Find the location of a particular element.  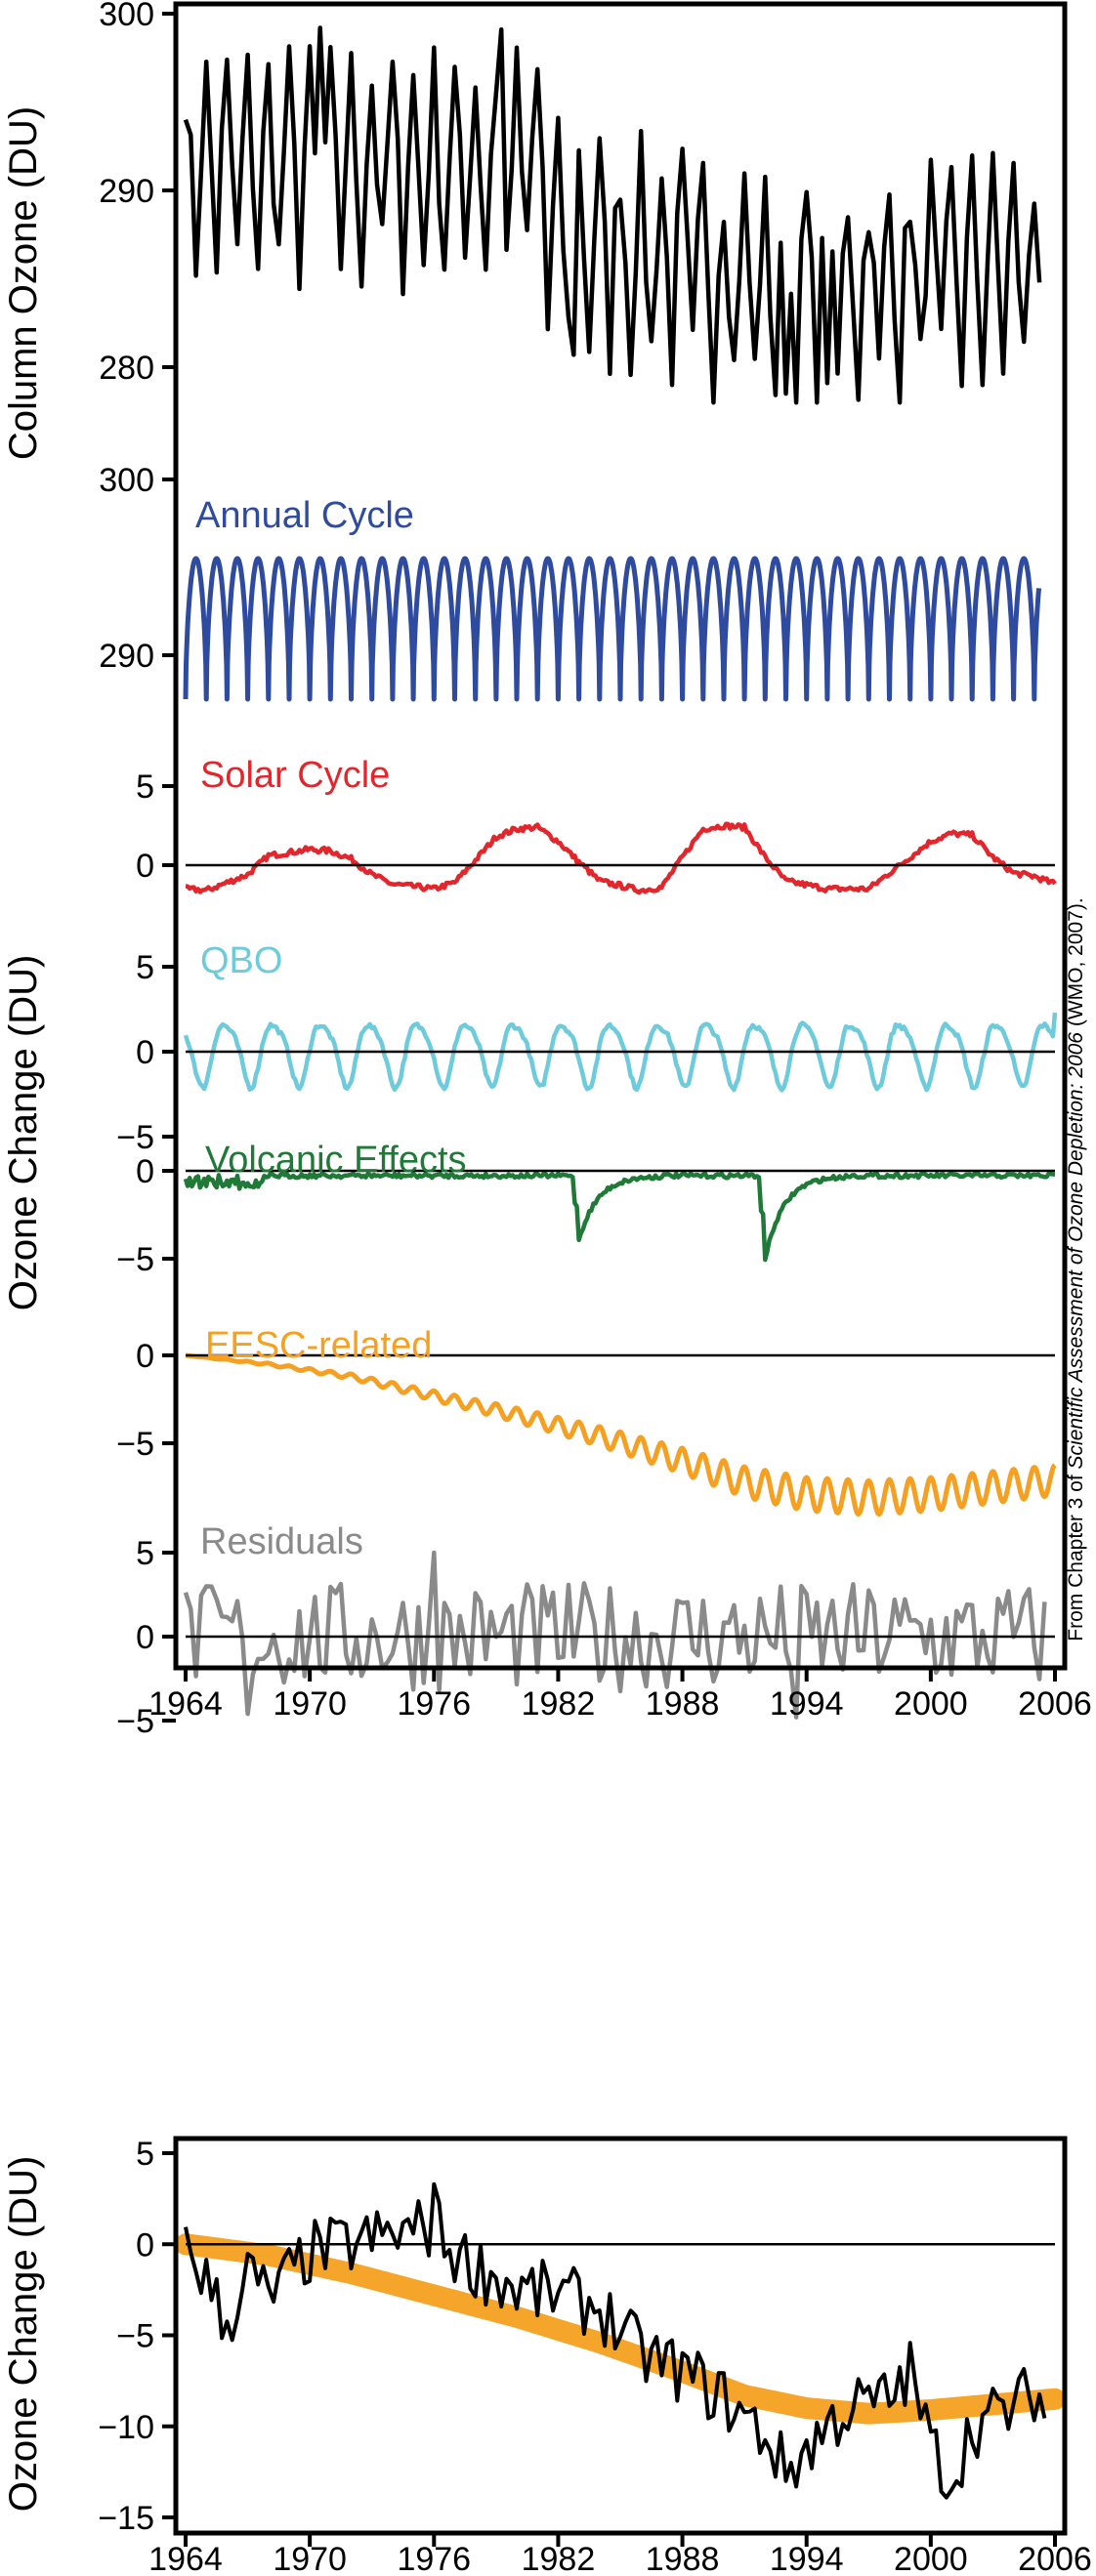

bottom-ozone-change-axis-title: Ozone Change (DU) is located at coordinates (23, 2334).